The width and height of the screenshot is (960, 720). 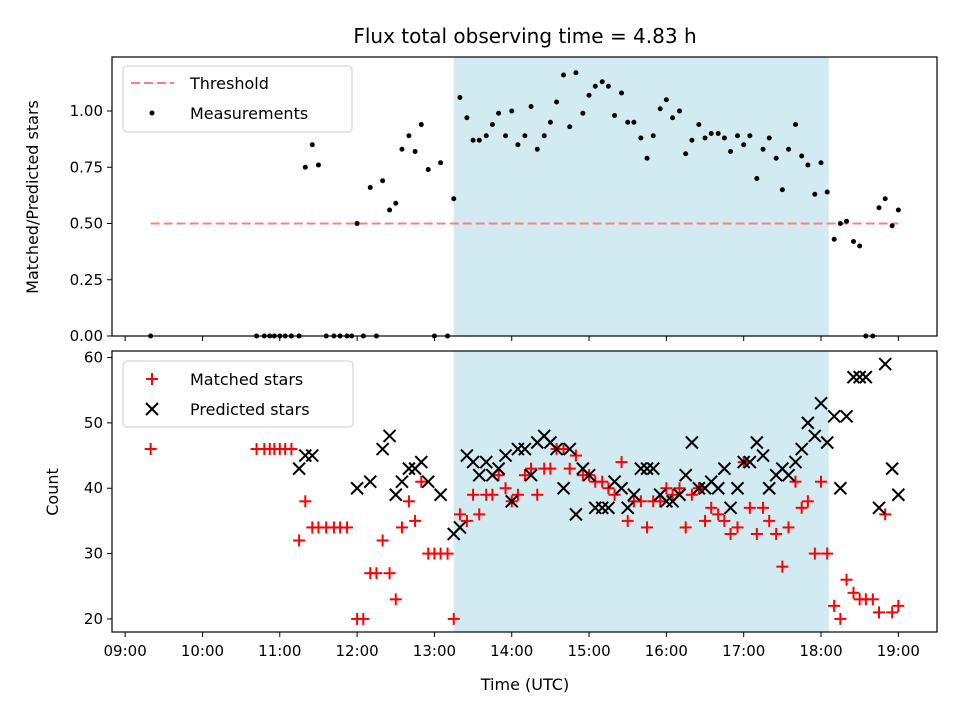 What do you see at coordinates (32, 197) in the screenshot?
I see `top-y-axis-label: Matched/Predicted stars` at bounding box center [32, 197].